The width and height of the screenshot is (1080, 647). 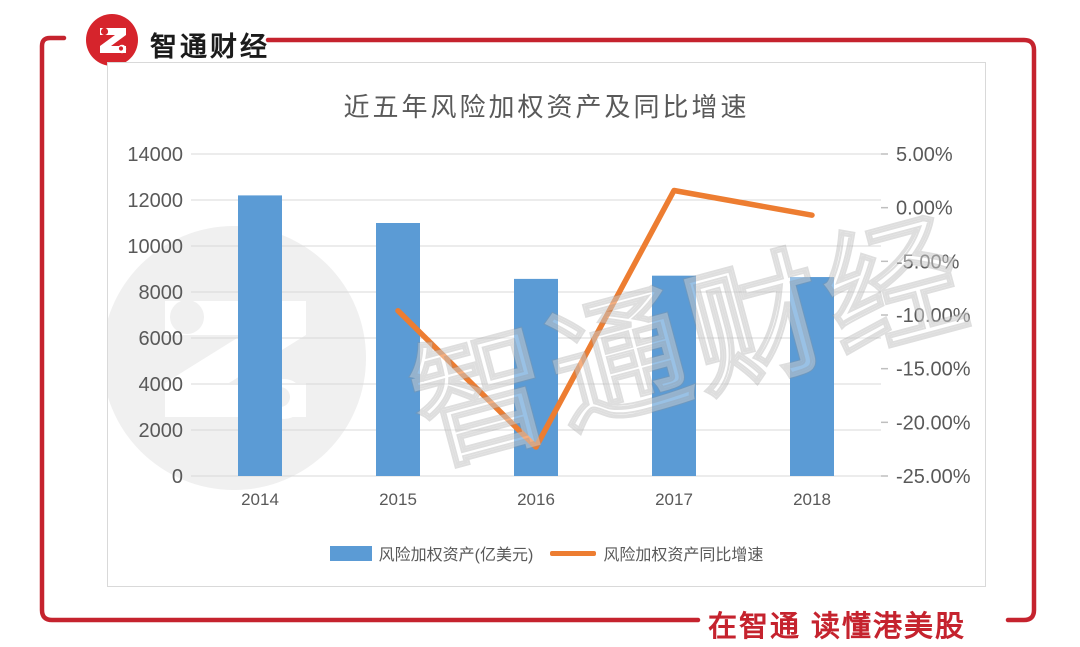 What do you see at coordinates (161, 339) in the screenshot?
I see `left-axis-tick-label: 6000` at bounding box center [161, 339].